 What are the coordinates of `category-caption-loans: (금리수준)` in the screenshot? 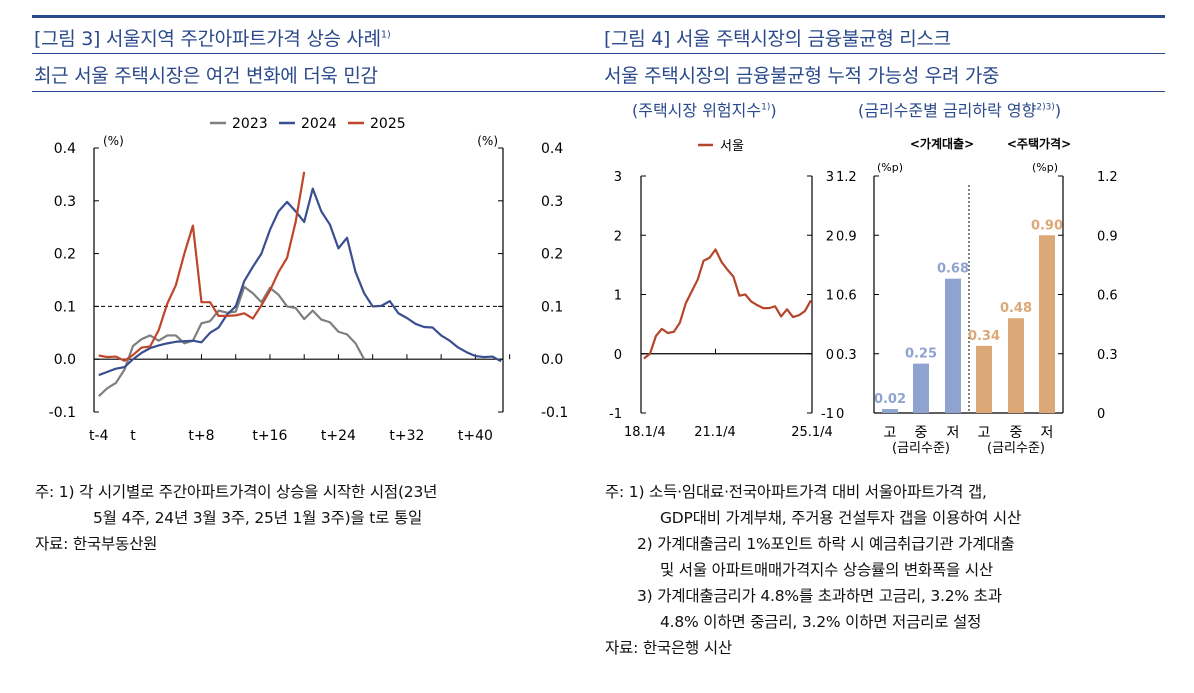 It's located at (921, 448).